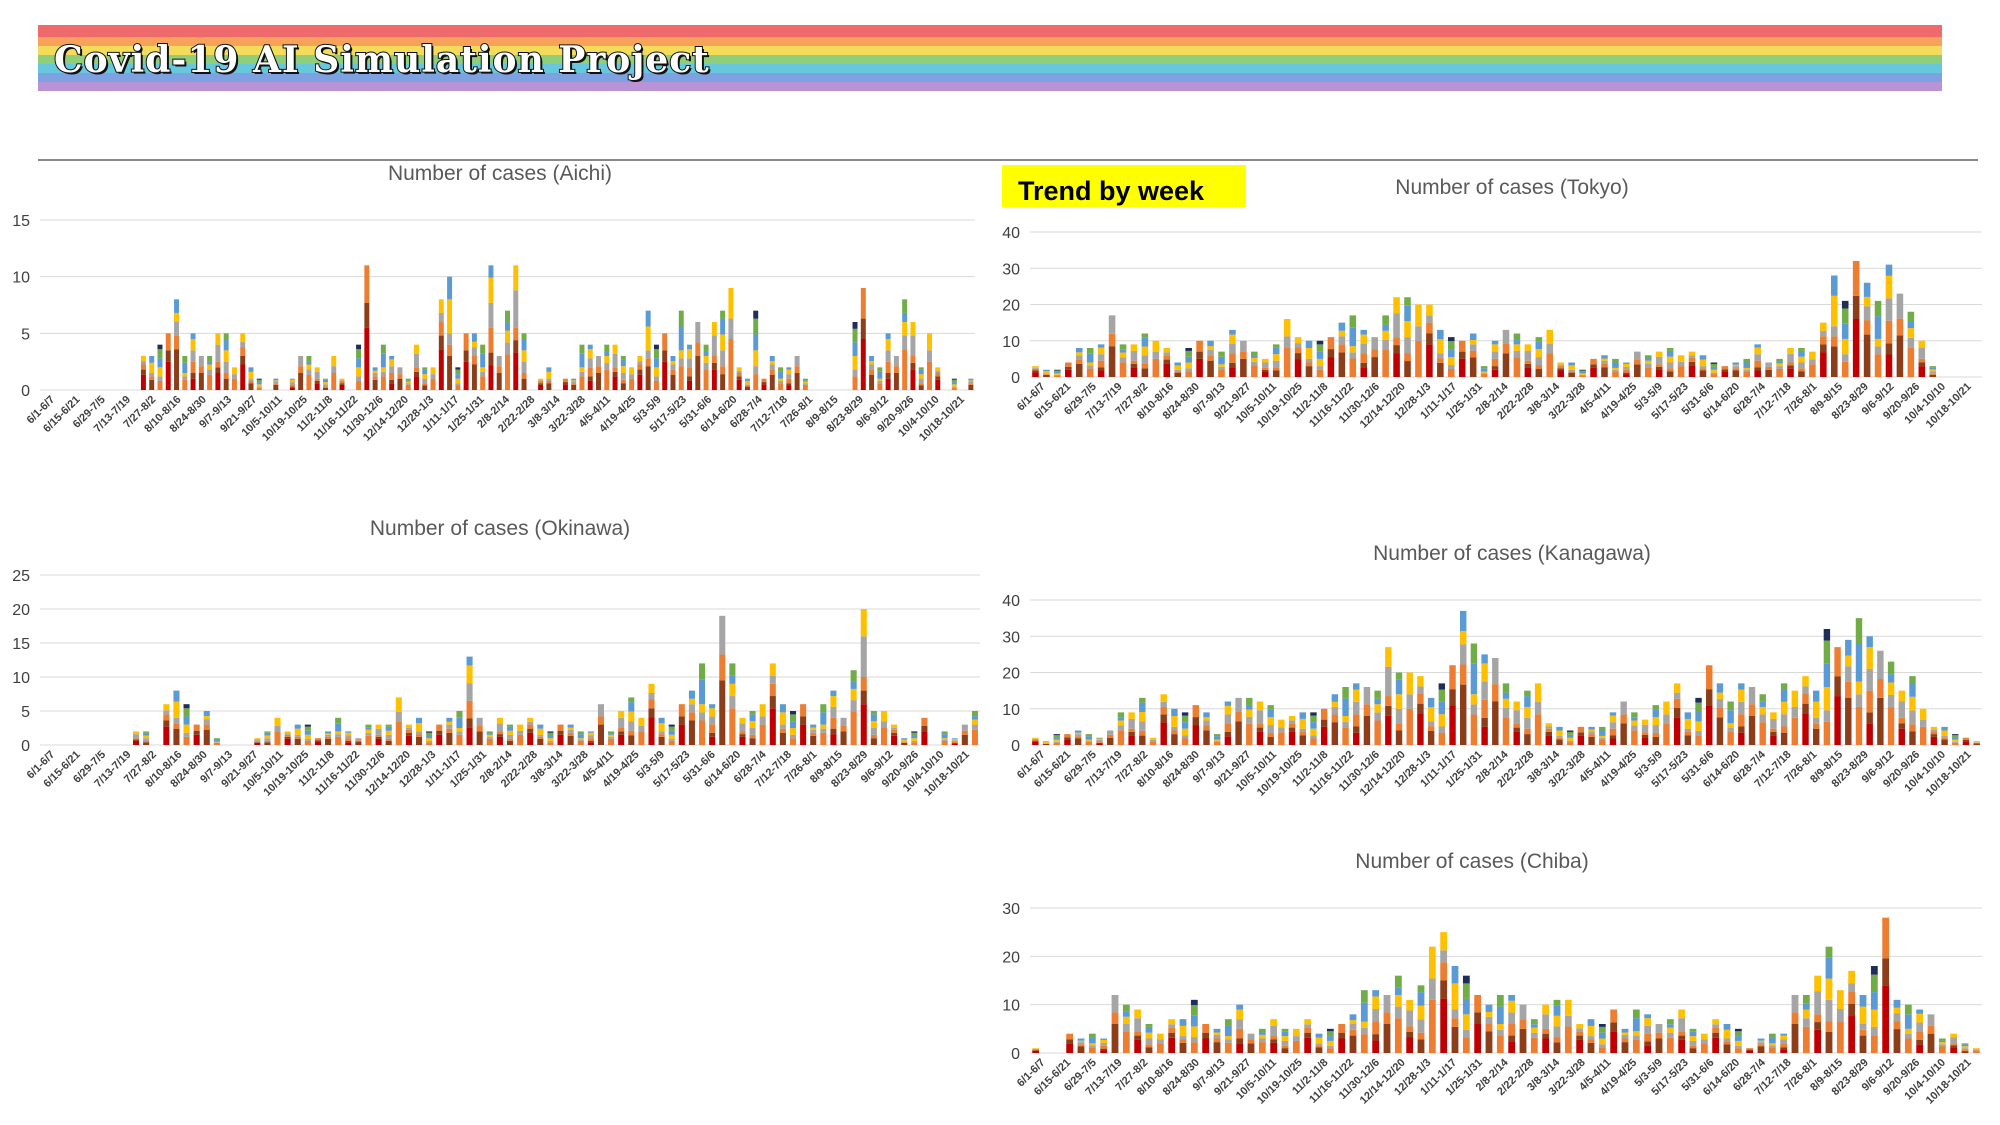 The image size is (2000, 1125). Describe the element at coordinates (1011, 306) in the screenshot. I see `y-tick-label: 20` at that location.